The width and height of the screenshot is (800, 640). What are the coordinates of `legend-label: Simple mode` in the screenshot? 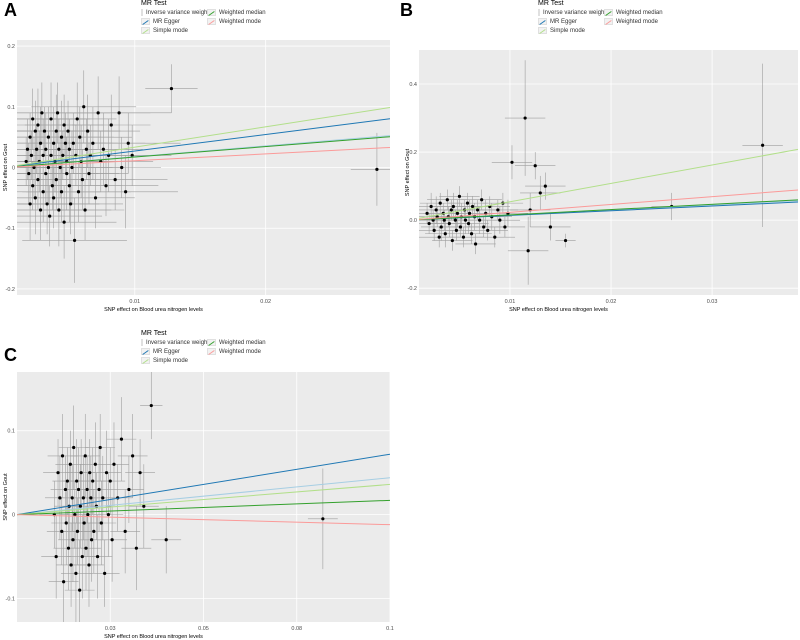 It's located at (171, 360).